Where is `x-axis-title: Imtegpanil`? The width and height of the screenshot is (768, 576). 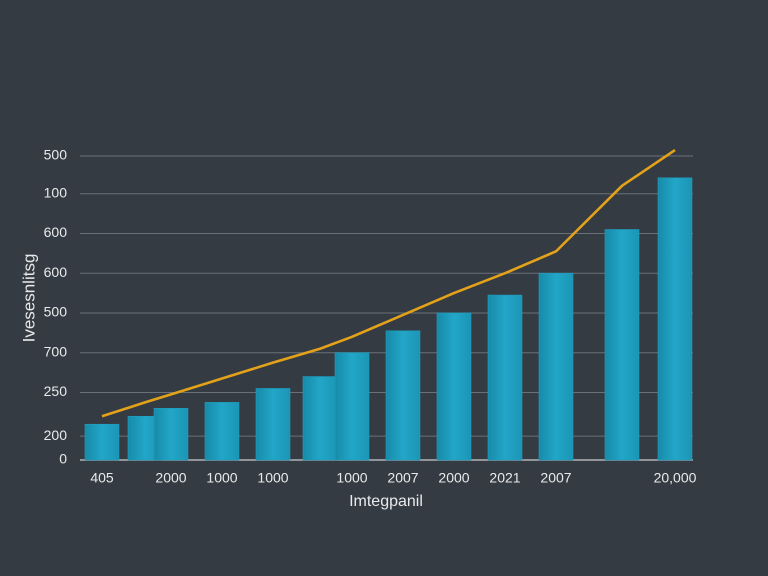
x-axis-title: Imtegpanil is located at coordinates (386, 501).